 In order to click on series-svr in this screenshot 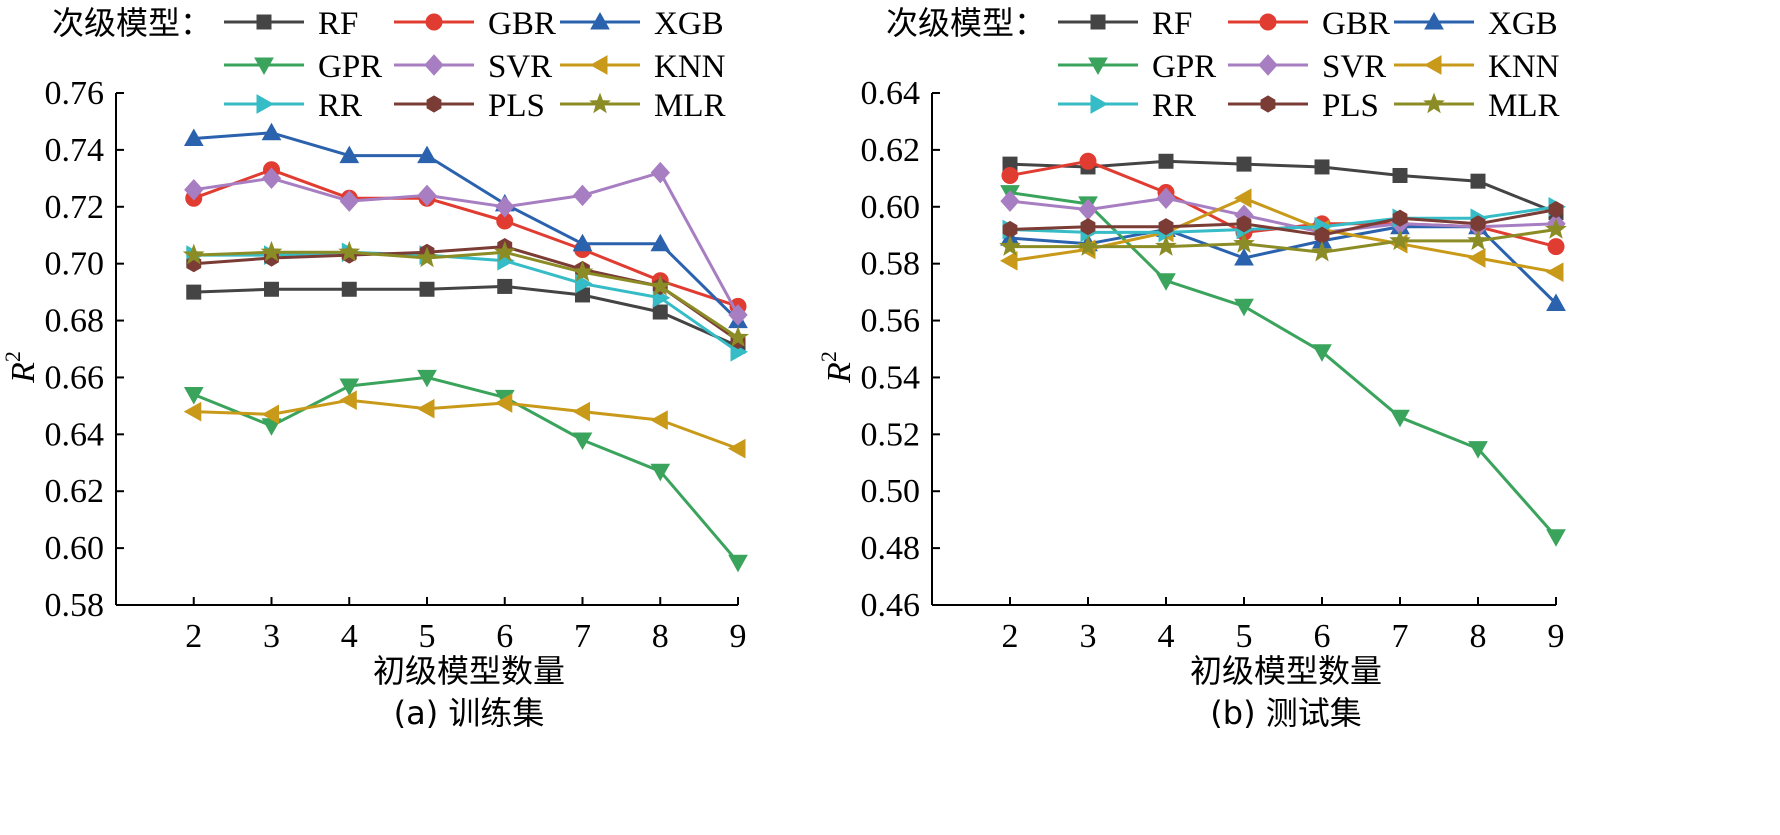, I will do `click(466, 243)`.